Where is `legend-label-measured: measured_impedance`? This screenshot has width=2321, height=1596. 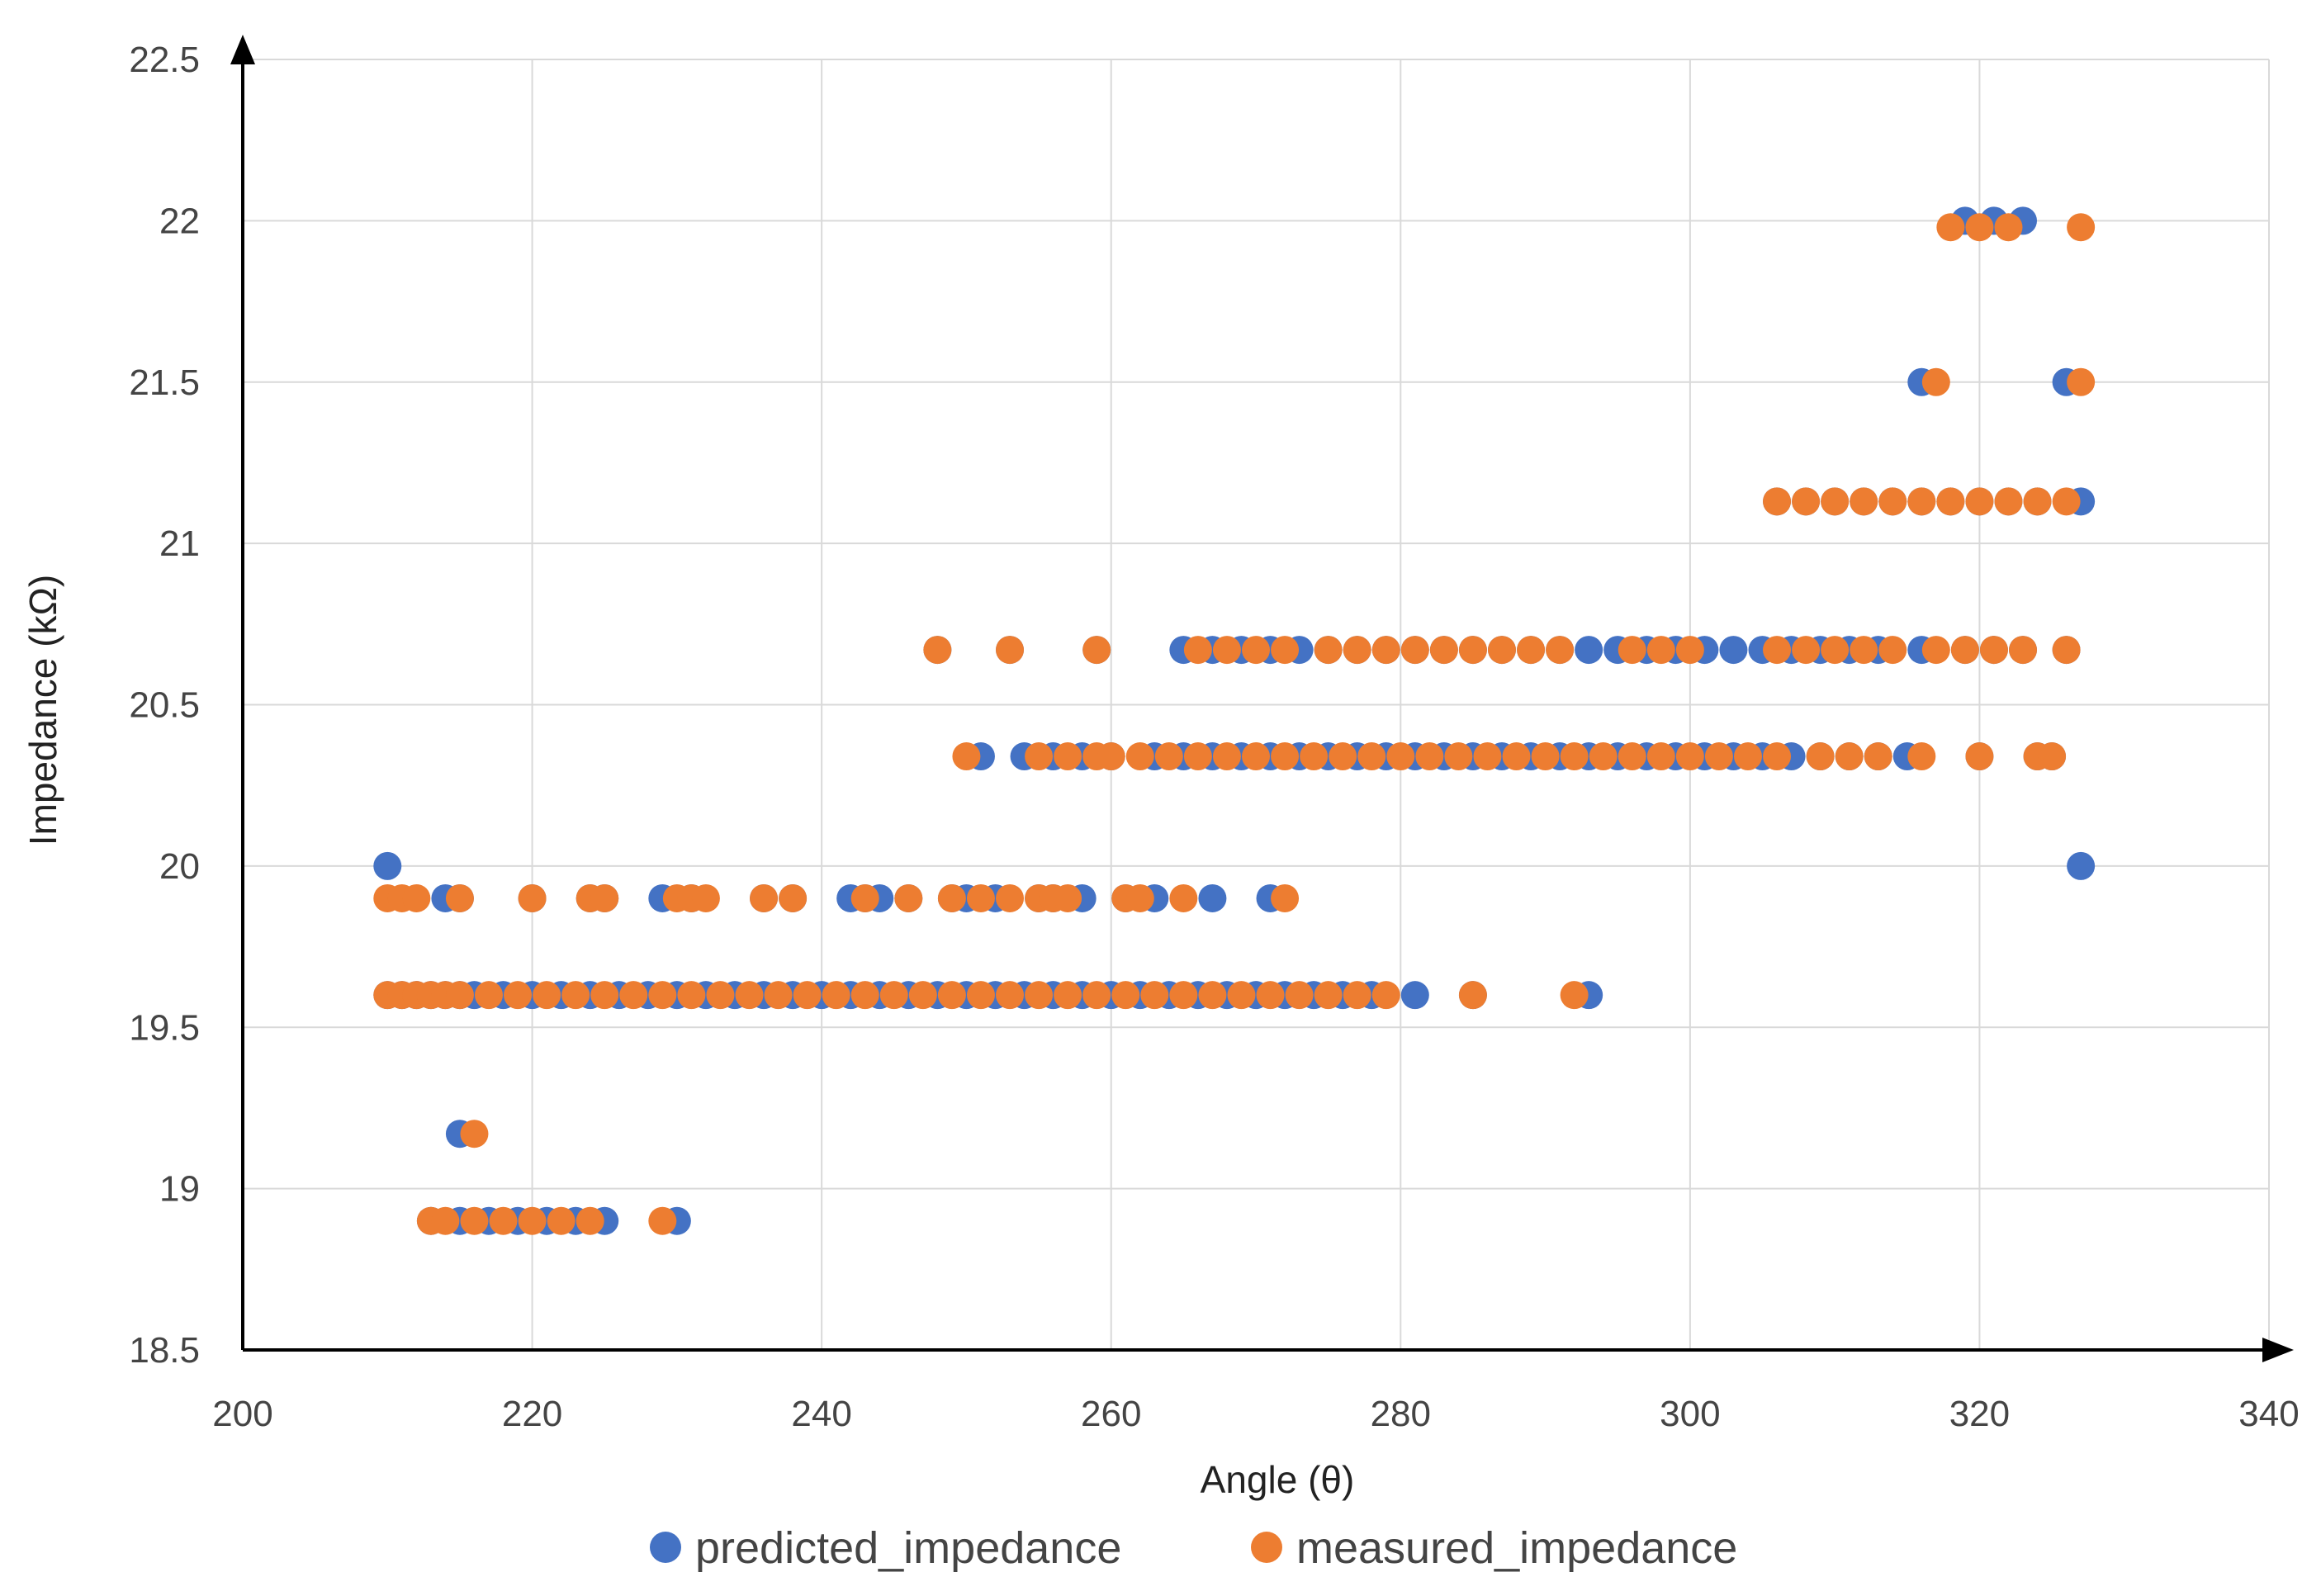
legend-label-measured: measured_impedance is located at coordinates (1516, 1548).